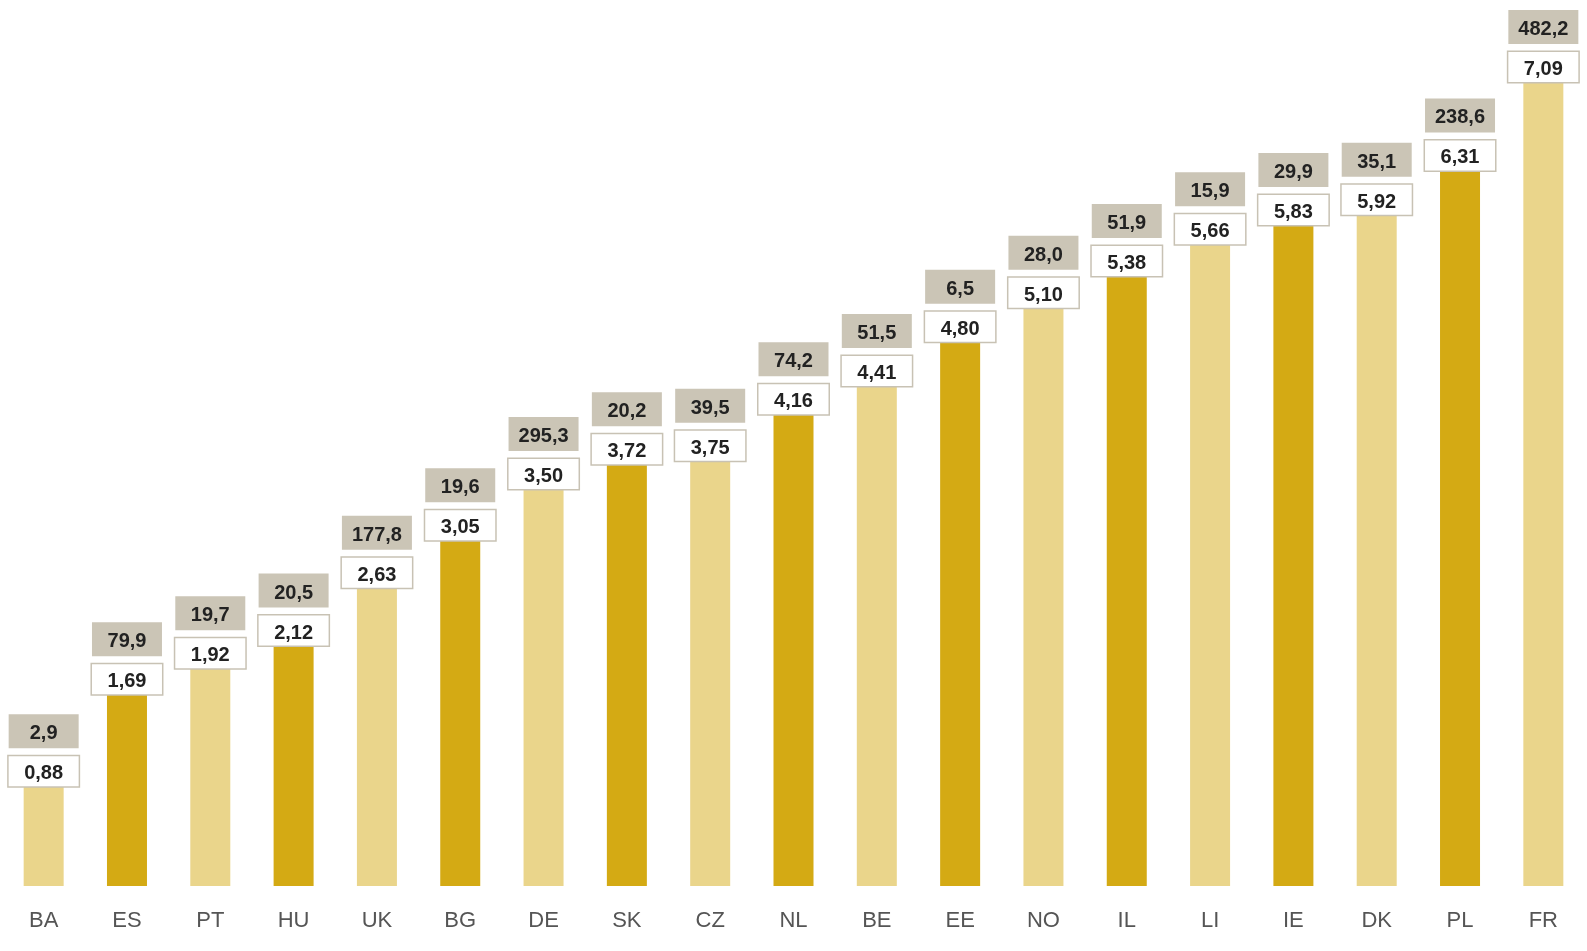 The image size is (1587, 951). What do you see at coordinates (1543, 919) in the screenshot?
I see `x-tick-label: FR` at bounding box center [1543, 919].